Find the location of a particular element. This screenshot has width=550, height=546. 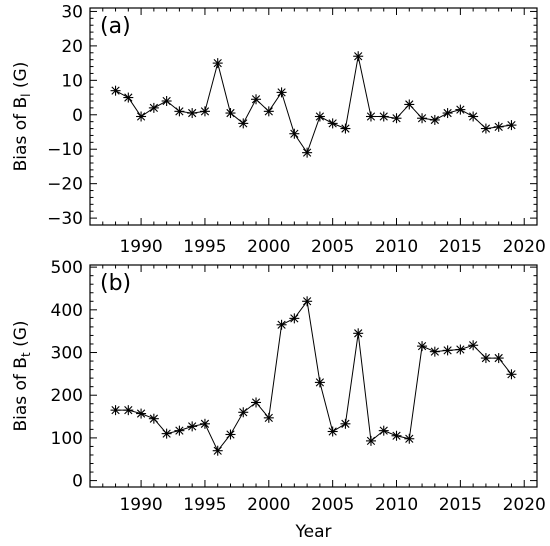

y-axis-label-main: Bias of B is located at coordinates (21, 394).